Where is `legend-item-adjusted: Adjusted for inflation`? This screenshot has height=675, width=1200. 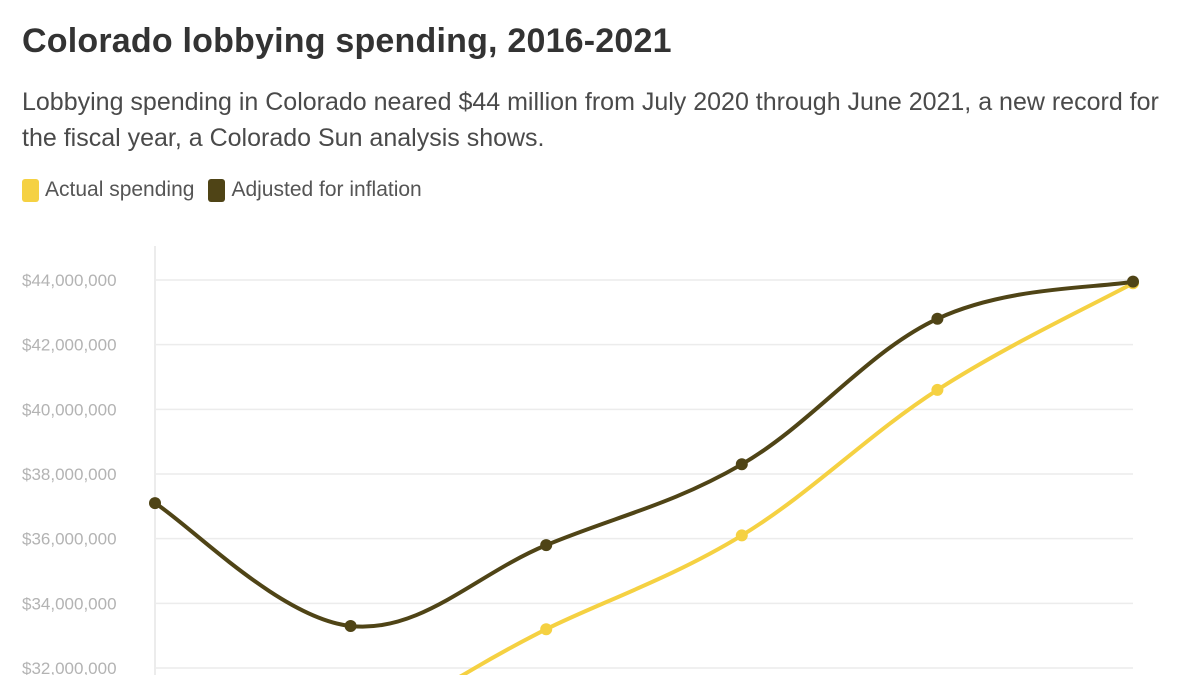 legend-item-adjusted: Adjusted for inflation is located at coordinates (315, 190).